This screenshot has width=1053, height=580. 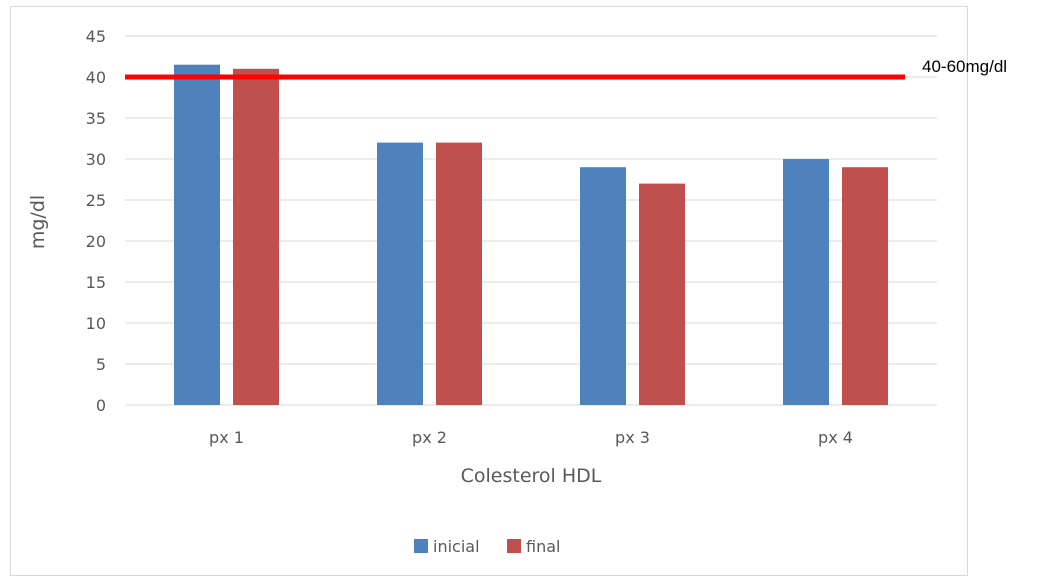 What do you see at coordinates (835, 437) in the screenshot?
I see `x-tick-label: px 4` at bounding box center [835, 437].